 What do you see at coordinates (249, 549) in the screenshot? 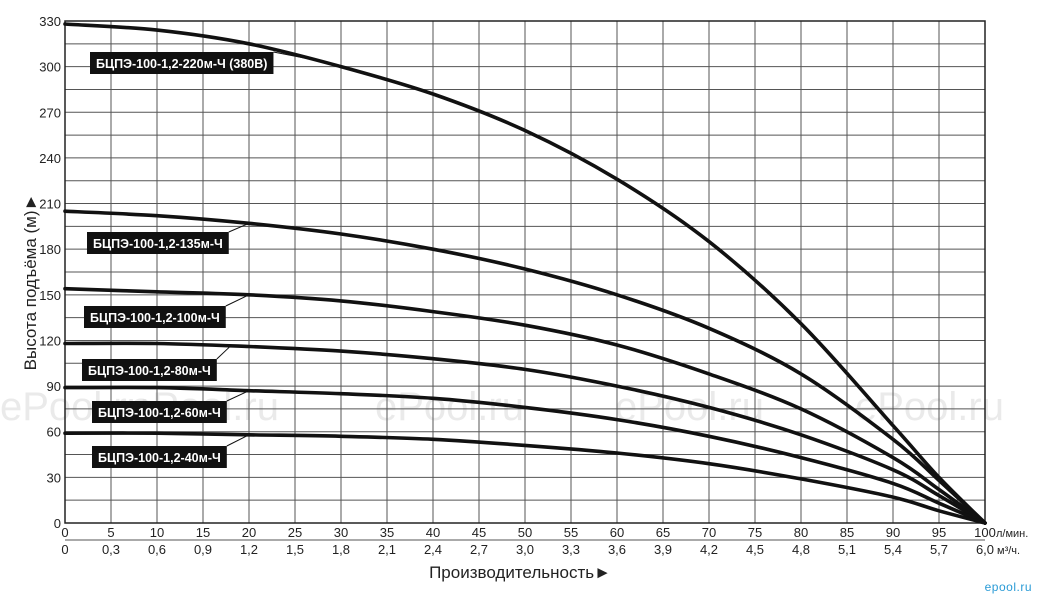
I see `x2-tick-label: 1,2` at bounding box center [249, 549].